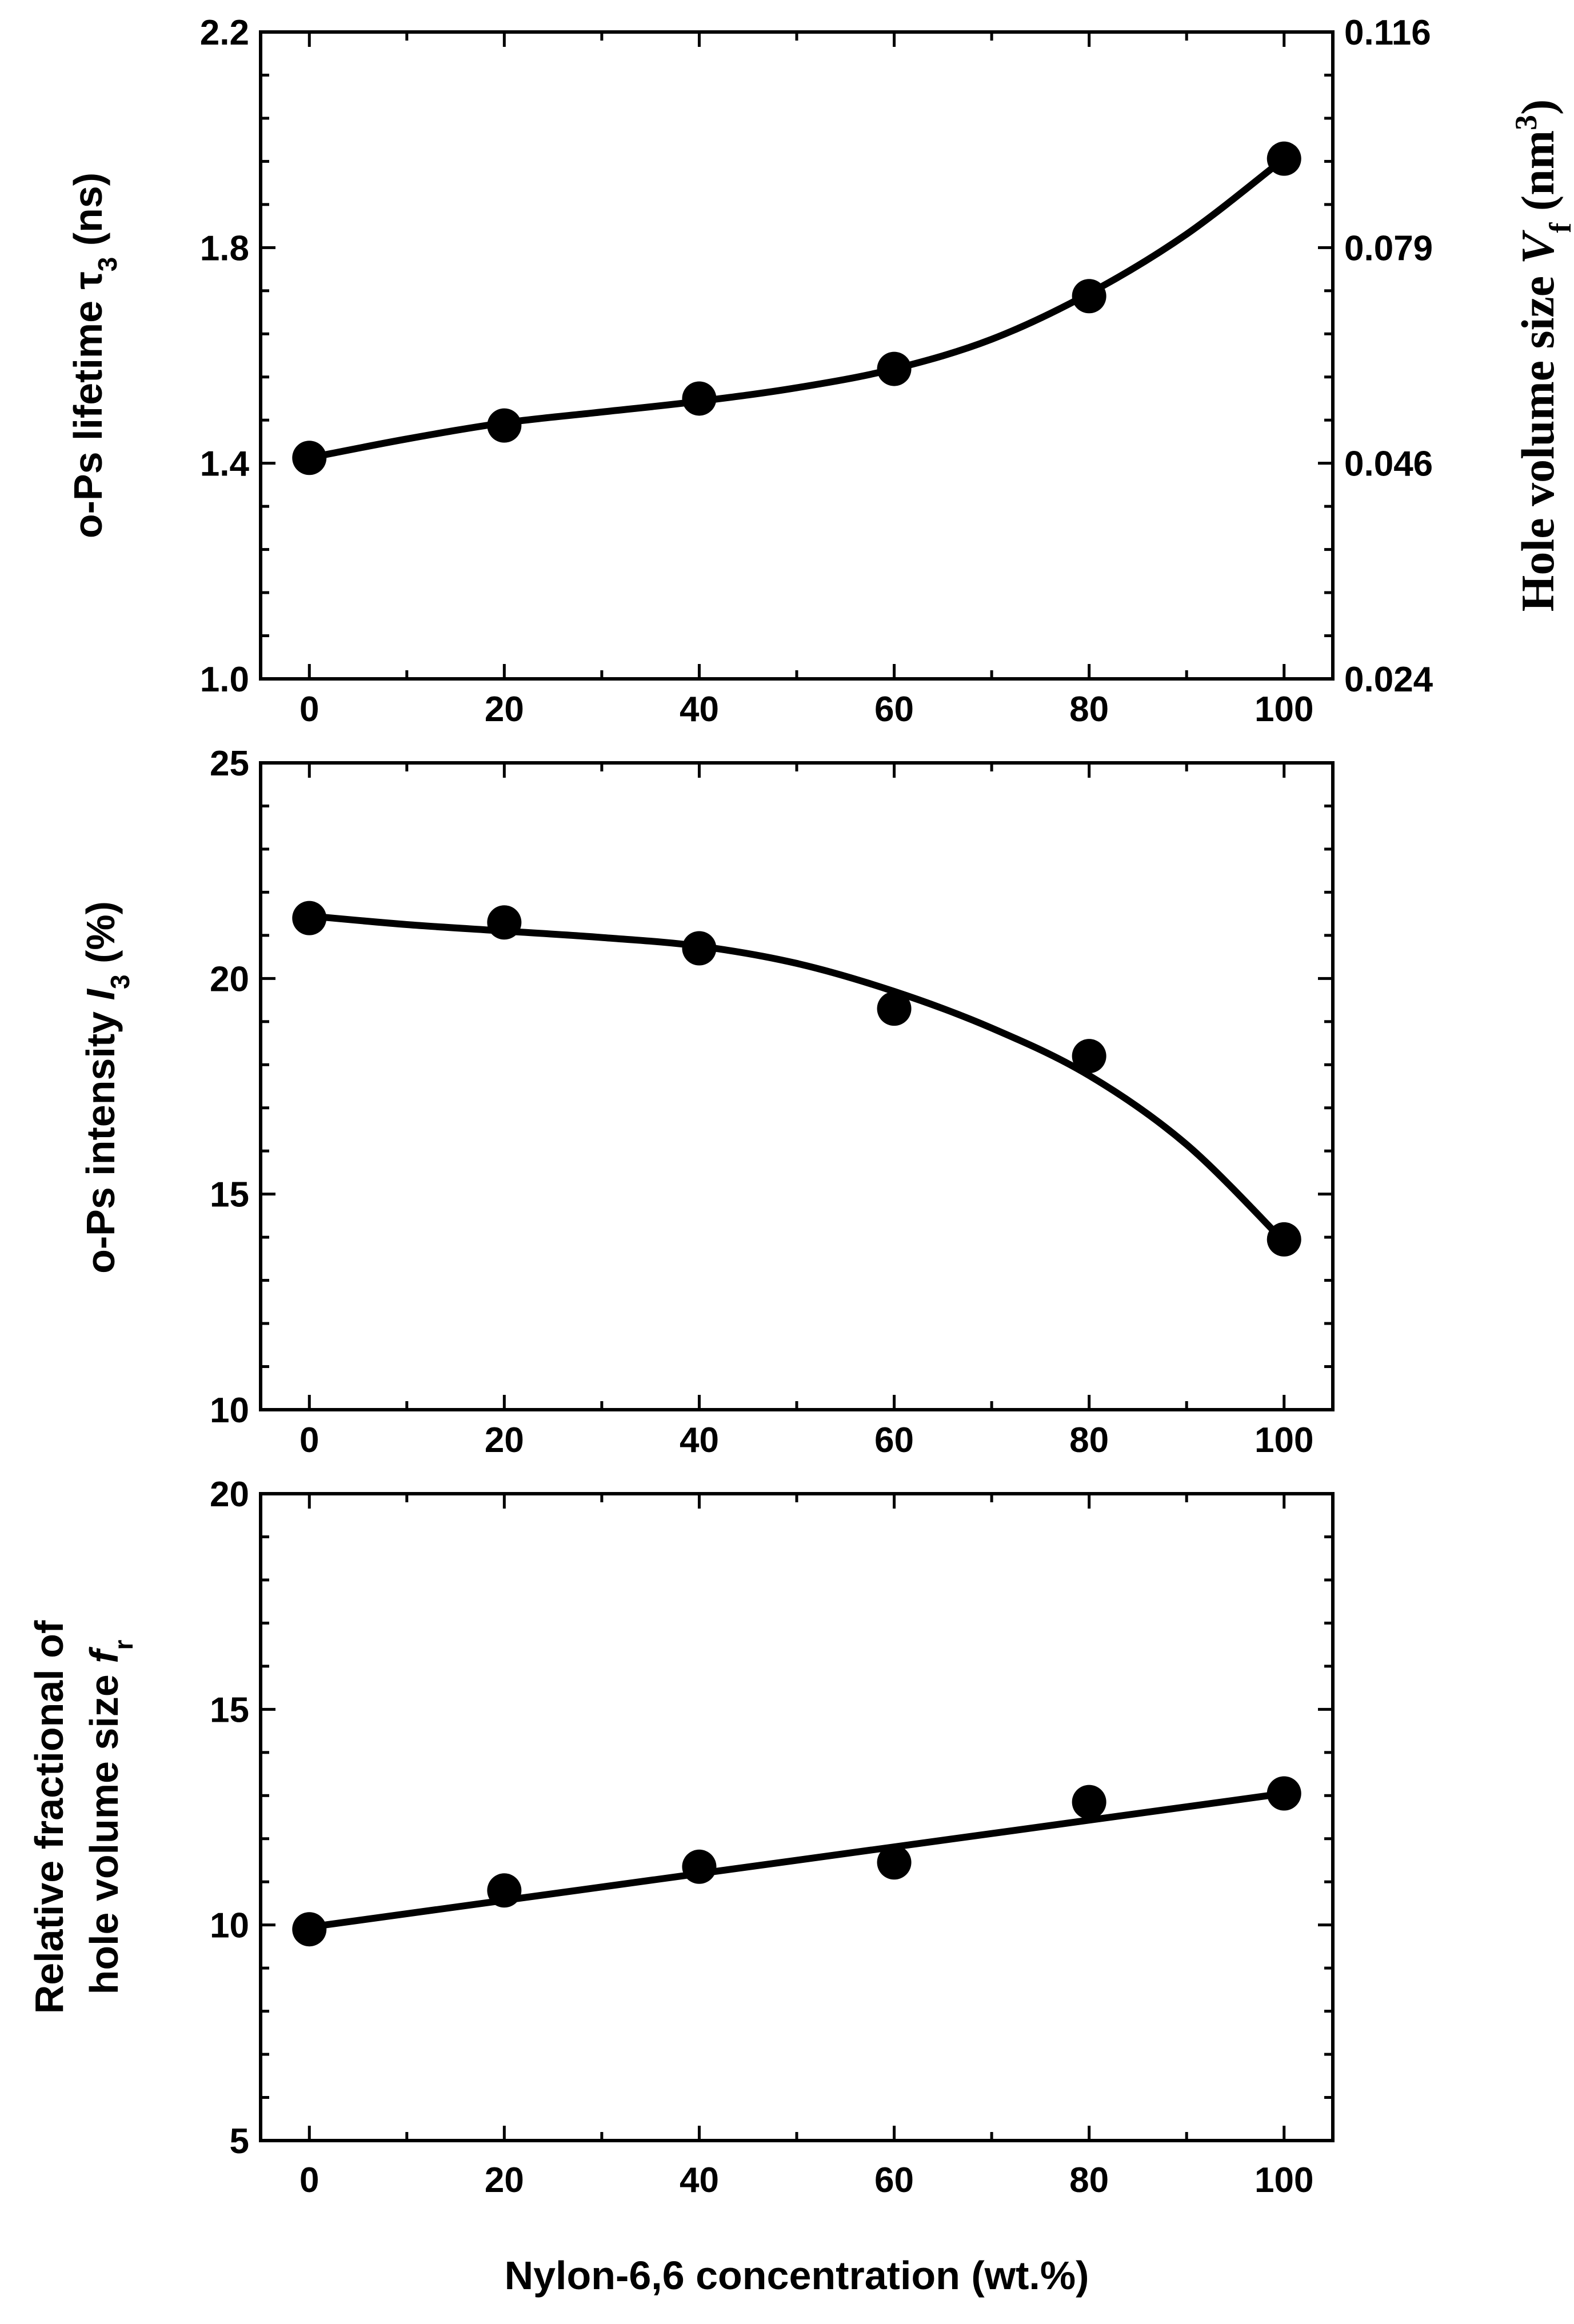 The height and width of the screenshot is (2324, 1574). I want to click on y-axis-title-intensity: o-Ps intensity I3 (%), so click(106, 1087).